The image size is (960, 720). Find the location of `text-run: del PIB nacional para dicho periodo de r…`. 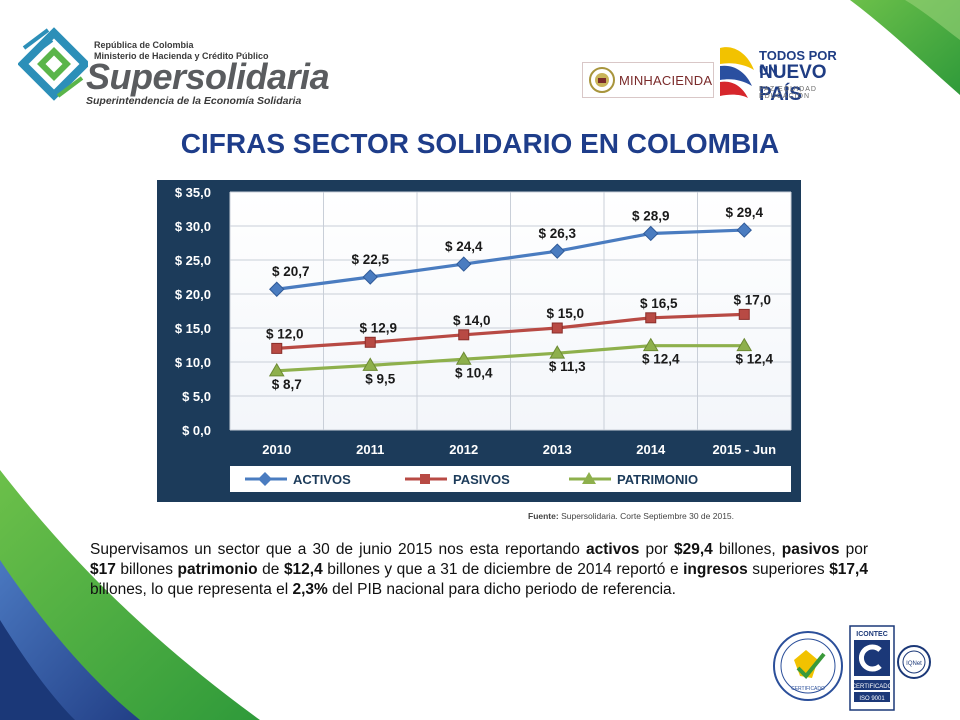

text-run: del PIB nacional para dicho periodo de r… is located at coordinates (501, 589).